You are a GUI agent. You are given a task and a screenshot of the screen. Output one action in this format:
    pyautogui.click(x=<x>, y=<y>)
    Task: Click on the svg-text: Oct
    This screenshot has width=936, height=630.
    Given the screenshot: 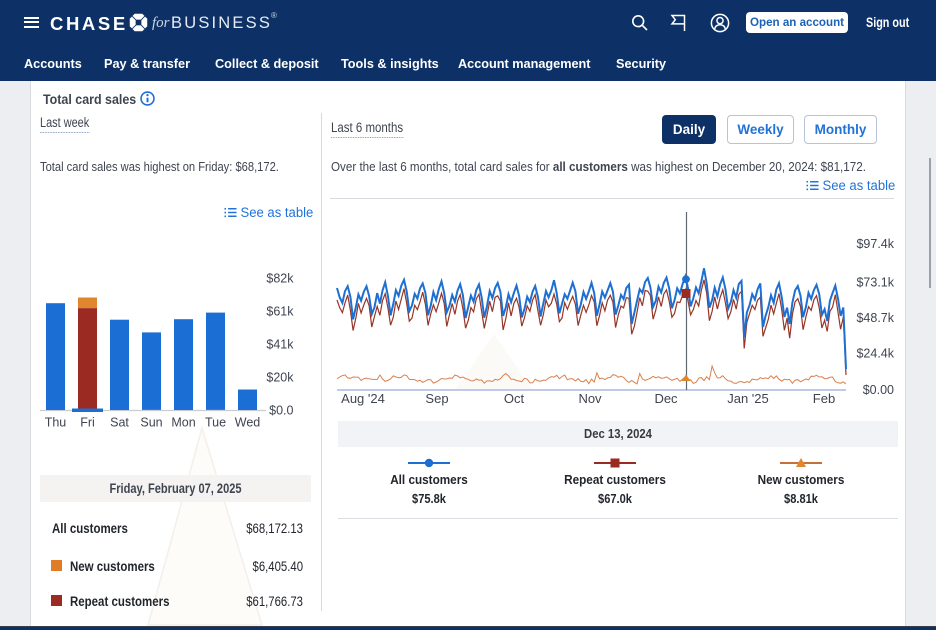 What is the action you would take?
    pyautogui.click(x=514, y=398)
    